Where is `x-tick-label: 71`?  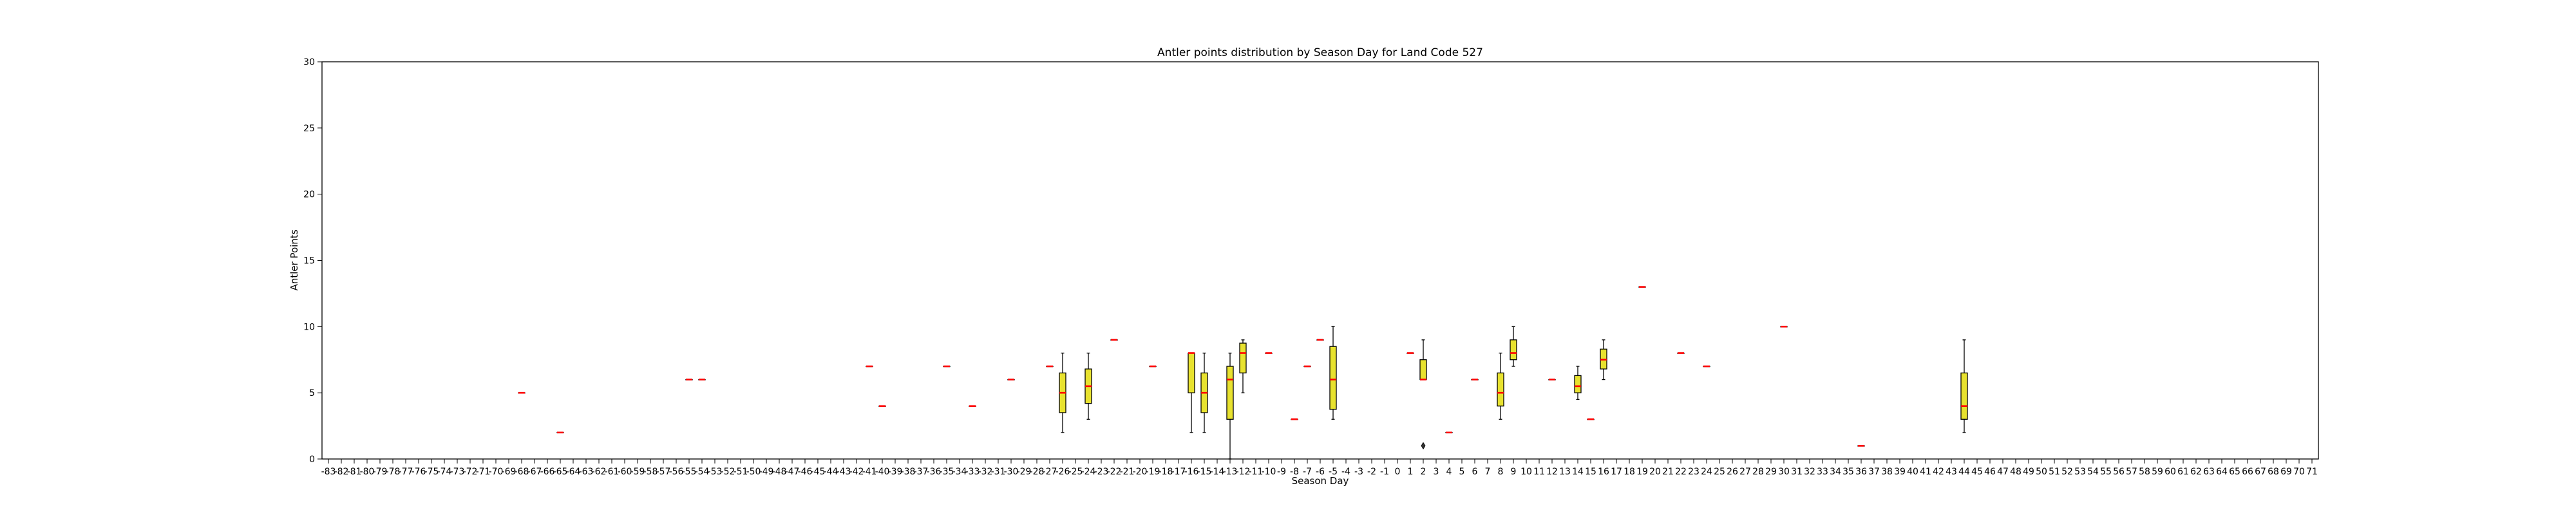 x-tick-label: 71 is located at coordinates (2312, 472).